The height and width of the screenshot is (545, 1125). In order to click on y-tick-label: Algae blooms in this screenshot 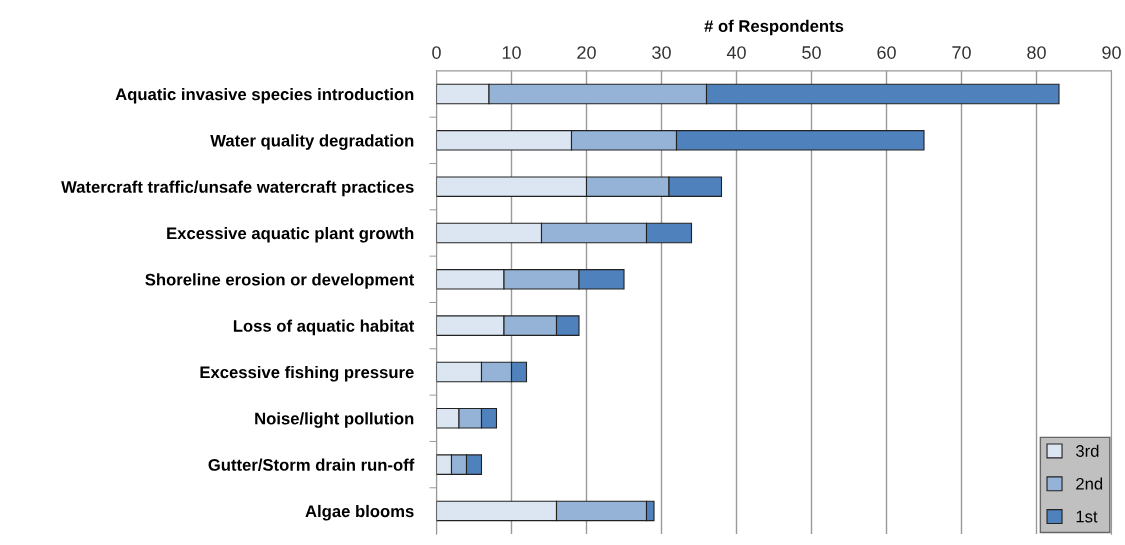, I will do `click(359, 512)`.